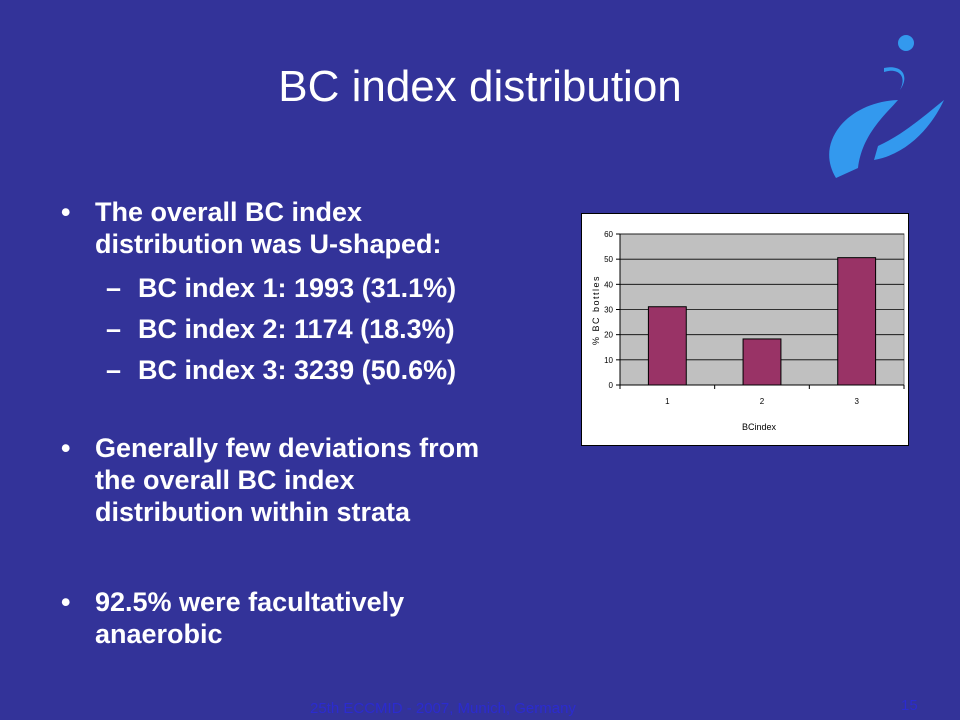  What do you see at coordinates (480, 86) in the screenshot?
I see `slide-title: BC index distribution` at bounding box center [480, 86].